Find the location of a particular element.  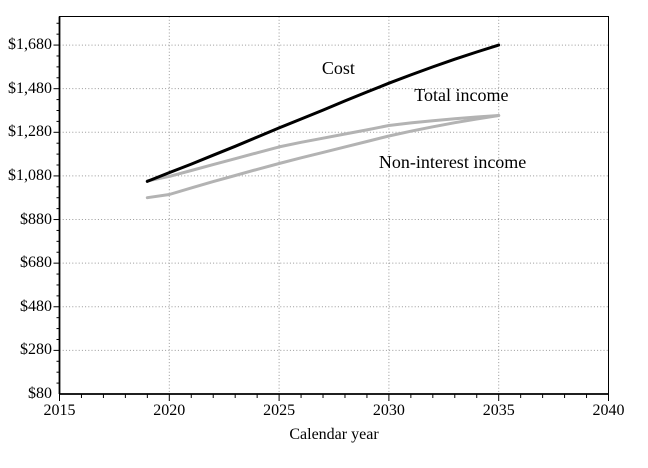

y-tick-label-280: $280 is located at coordinates (36, 350).